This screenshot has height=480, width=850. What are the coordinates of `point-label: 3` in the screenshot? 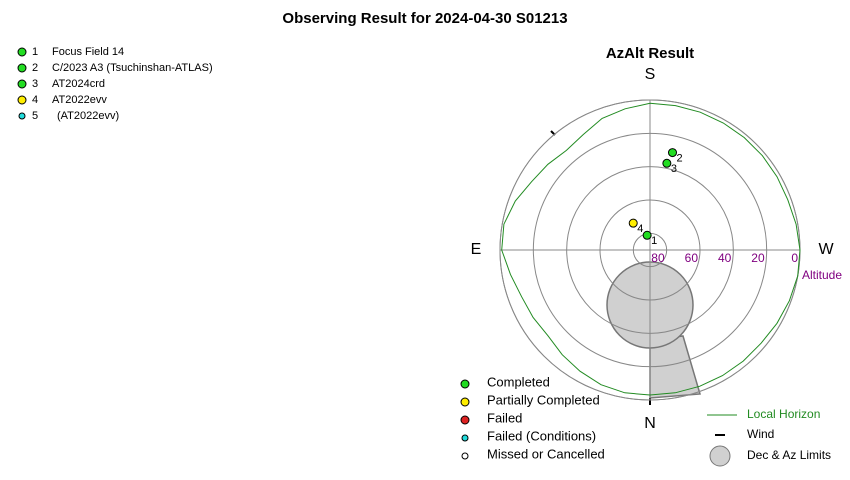 It's located at (674, 169).